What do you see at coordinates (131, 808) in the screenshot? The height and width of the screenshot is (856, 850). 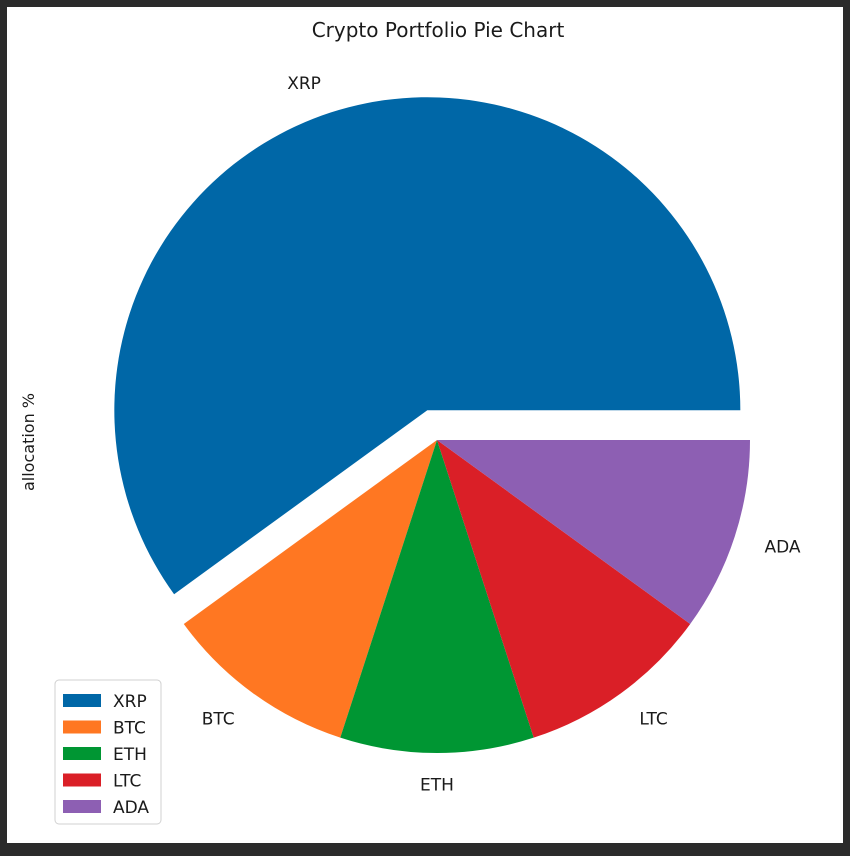 I see `legend-label-ada: ADA` at bounding box center [131, 808].